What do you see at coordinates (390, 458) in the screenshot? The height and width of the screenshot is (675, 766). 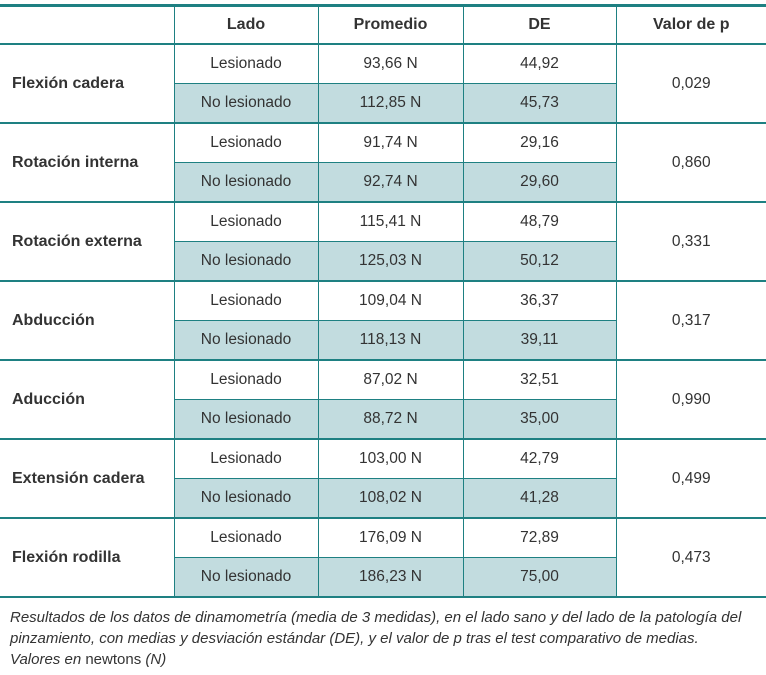 I see `cell-promedio: 103,00 N` at bounding box center [390, 458].